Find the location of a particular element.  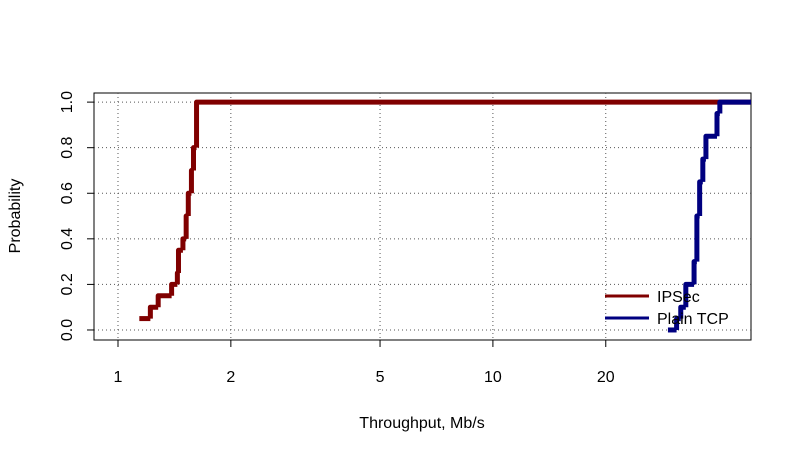

y-axis-label: Probability is located at coordinates (15, 216).